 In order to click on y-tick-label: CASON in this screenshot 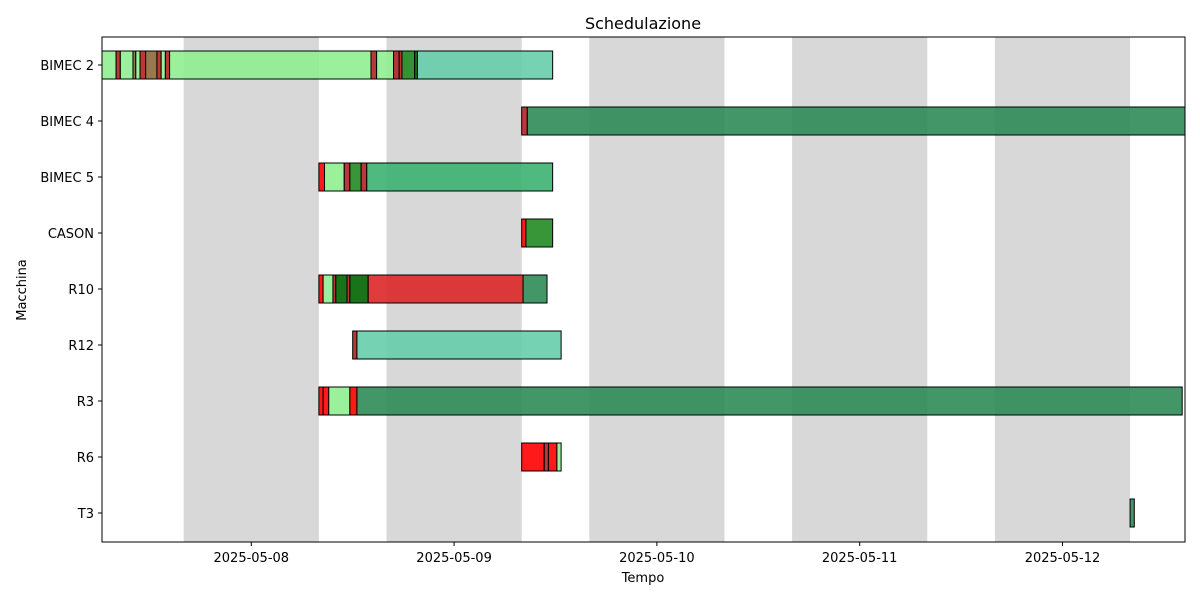, I will do `click(71, 234)`.